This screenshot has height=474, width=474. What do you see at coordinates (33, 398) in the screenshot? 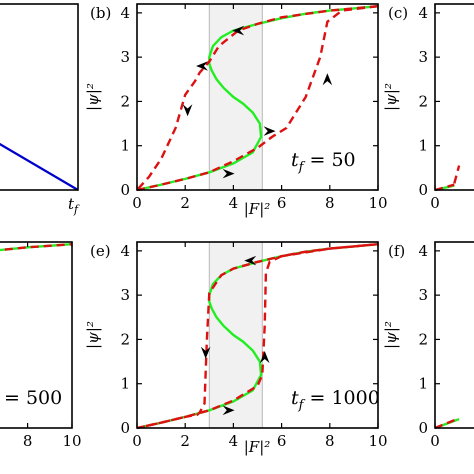
I see `tf-annotation: = 500` at bounding box center [33, 398].